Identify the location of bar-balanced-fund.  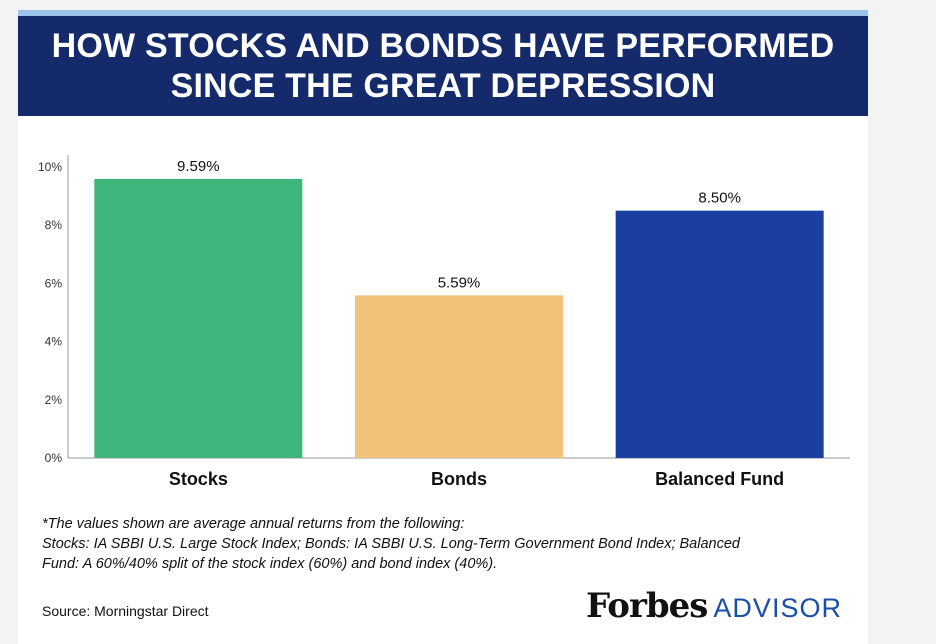
(719, 334).